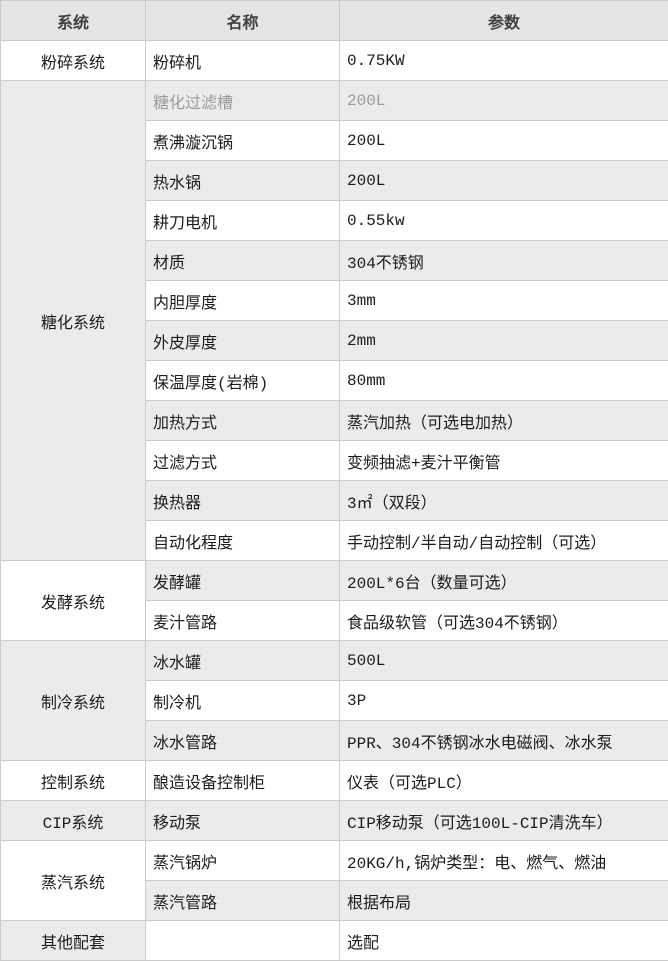 This screenshot has height=961, width=668. Describe the element at coordinates (503, 260) in the screenshot. I see `param-cell: 304不锈钢` at that location.